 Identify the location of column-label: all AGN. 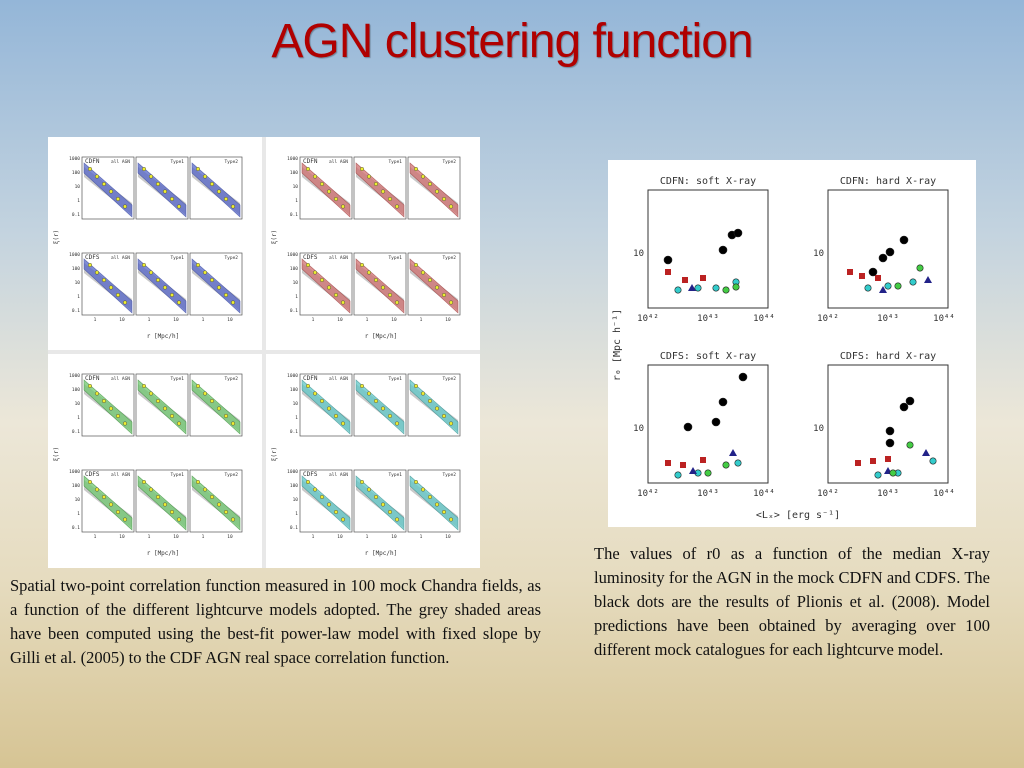
(120, 379).